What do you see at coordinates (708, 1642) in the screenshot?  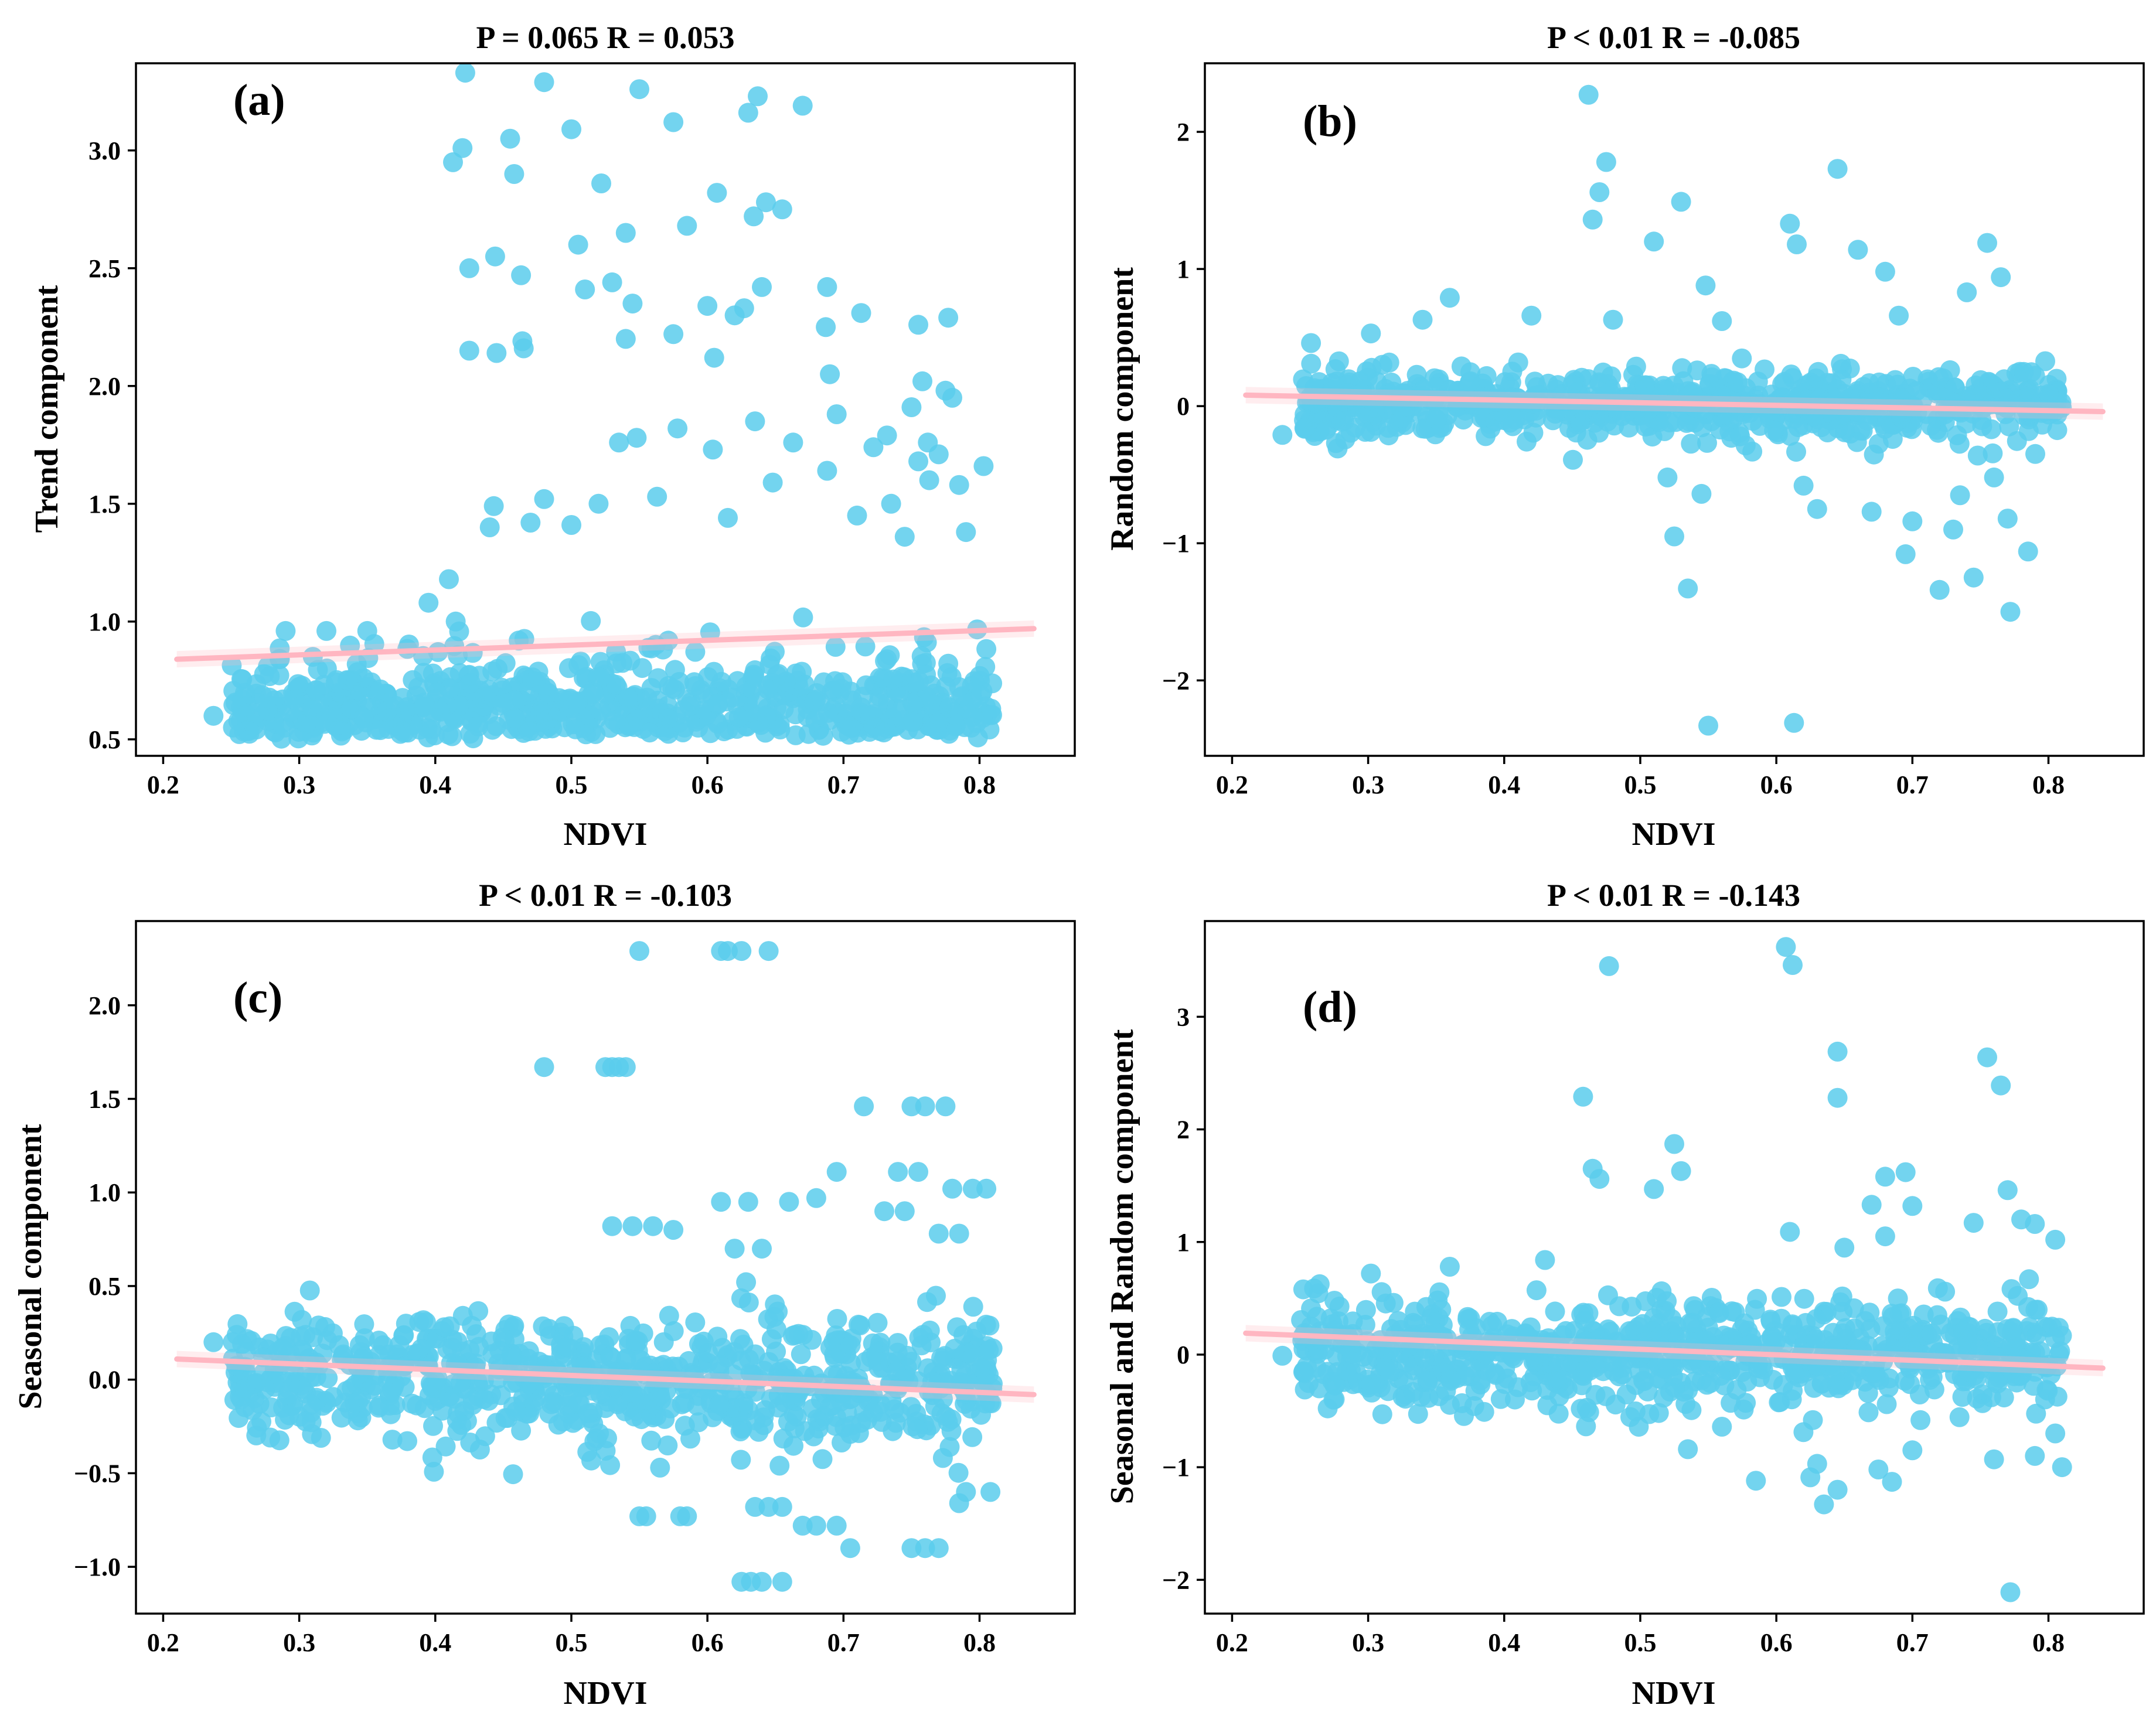 I see `x-tick-label: 0.6` at bounding box center [708, 1642].